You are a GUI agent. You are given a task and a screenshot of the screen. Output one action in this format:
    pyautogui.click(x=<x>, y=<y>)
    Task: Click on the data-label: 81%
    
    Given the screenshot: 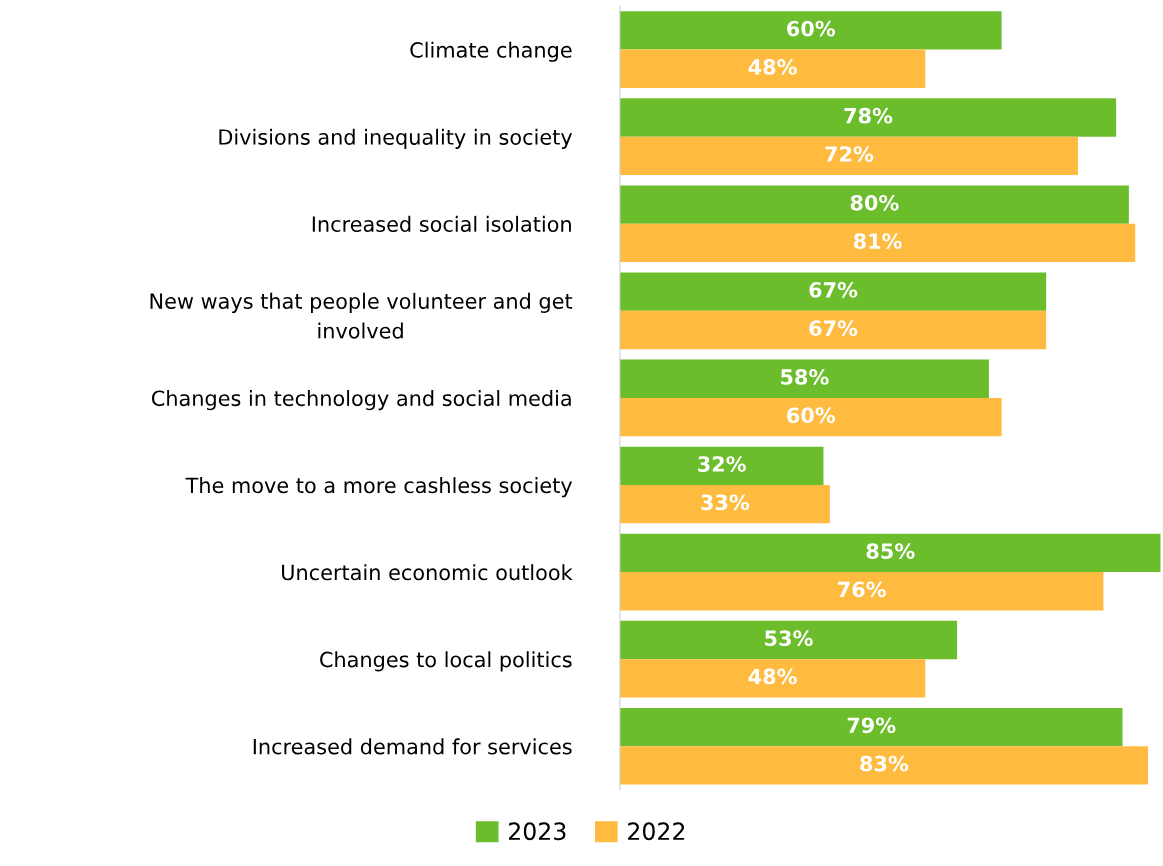 What is the action you would take?
    pyautogui.click(x=877, y=241)
    